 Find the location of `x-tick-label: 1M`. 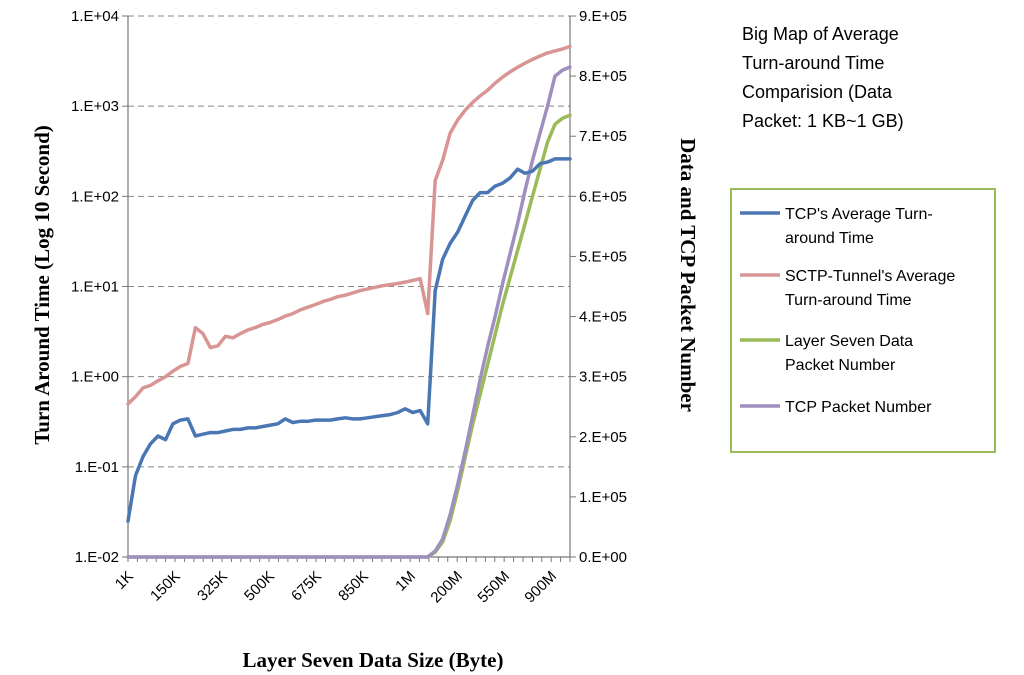

x-tick-label: 1M is located at coordinates (405, 581).